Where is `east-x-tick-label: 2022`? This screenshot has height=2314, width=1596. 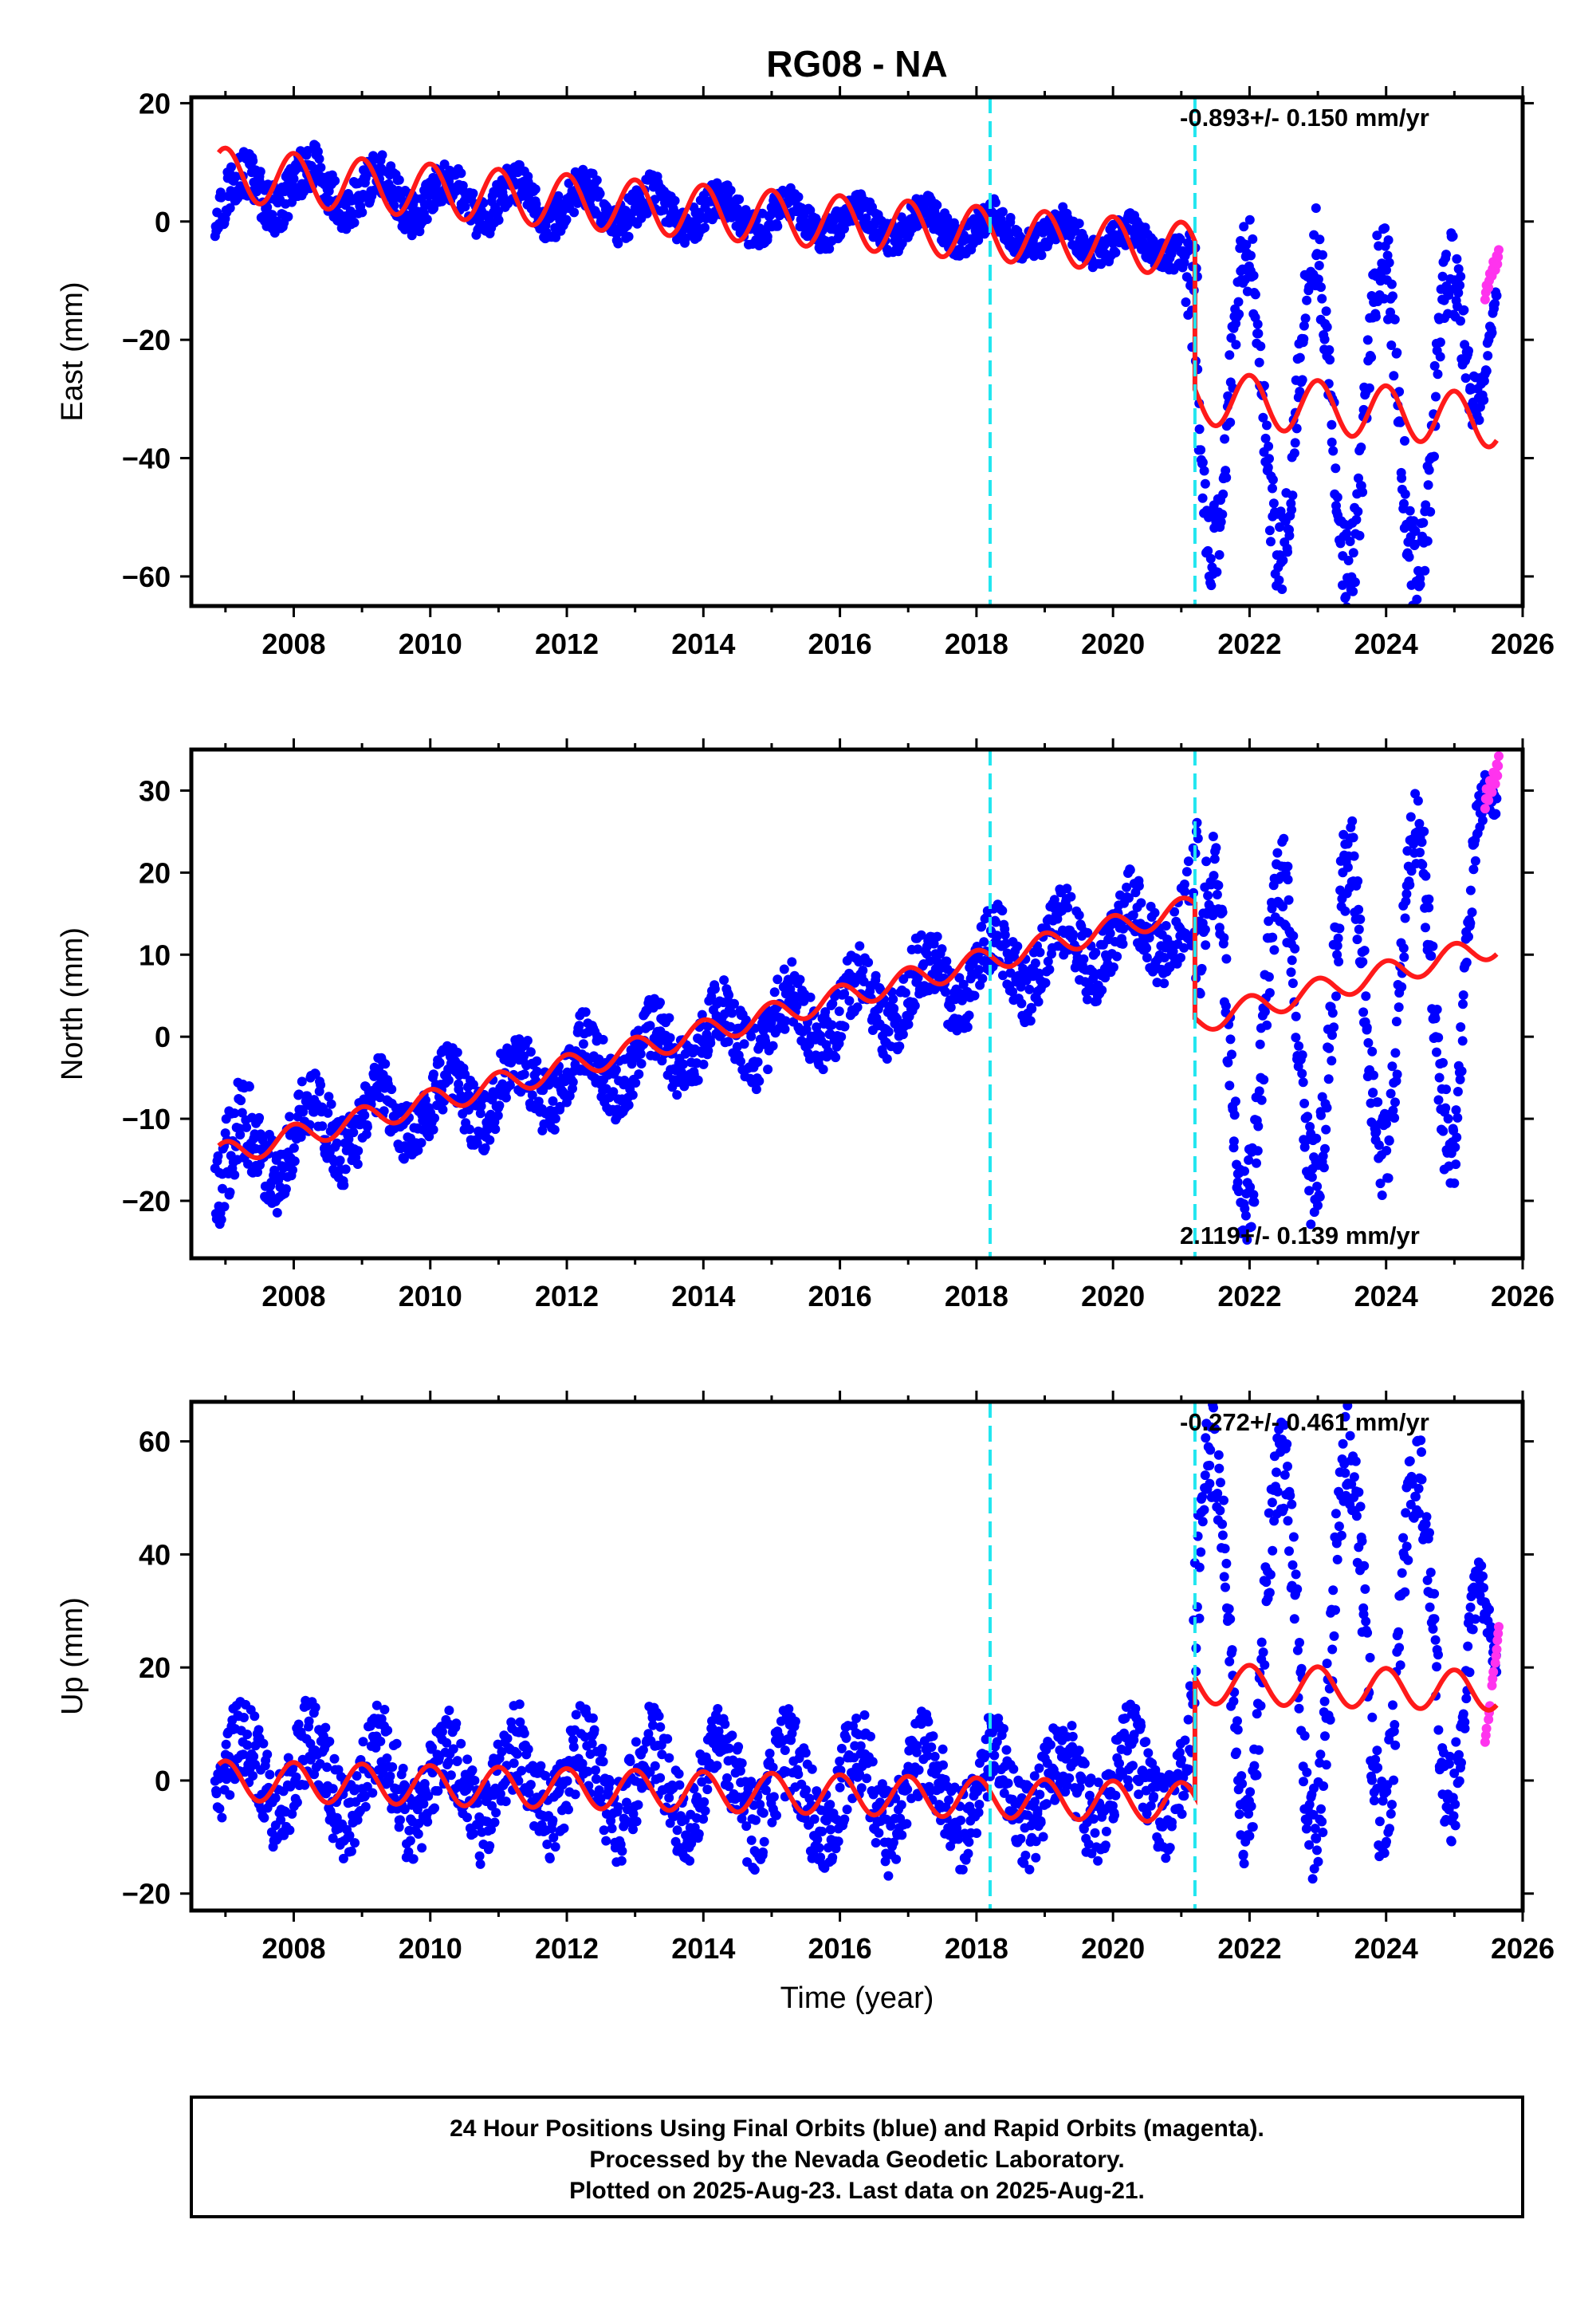 east-x-tick-label: 2022 is located at coordinates (1249, 644).